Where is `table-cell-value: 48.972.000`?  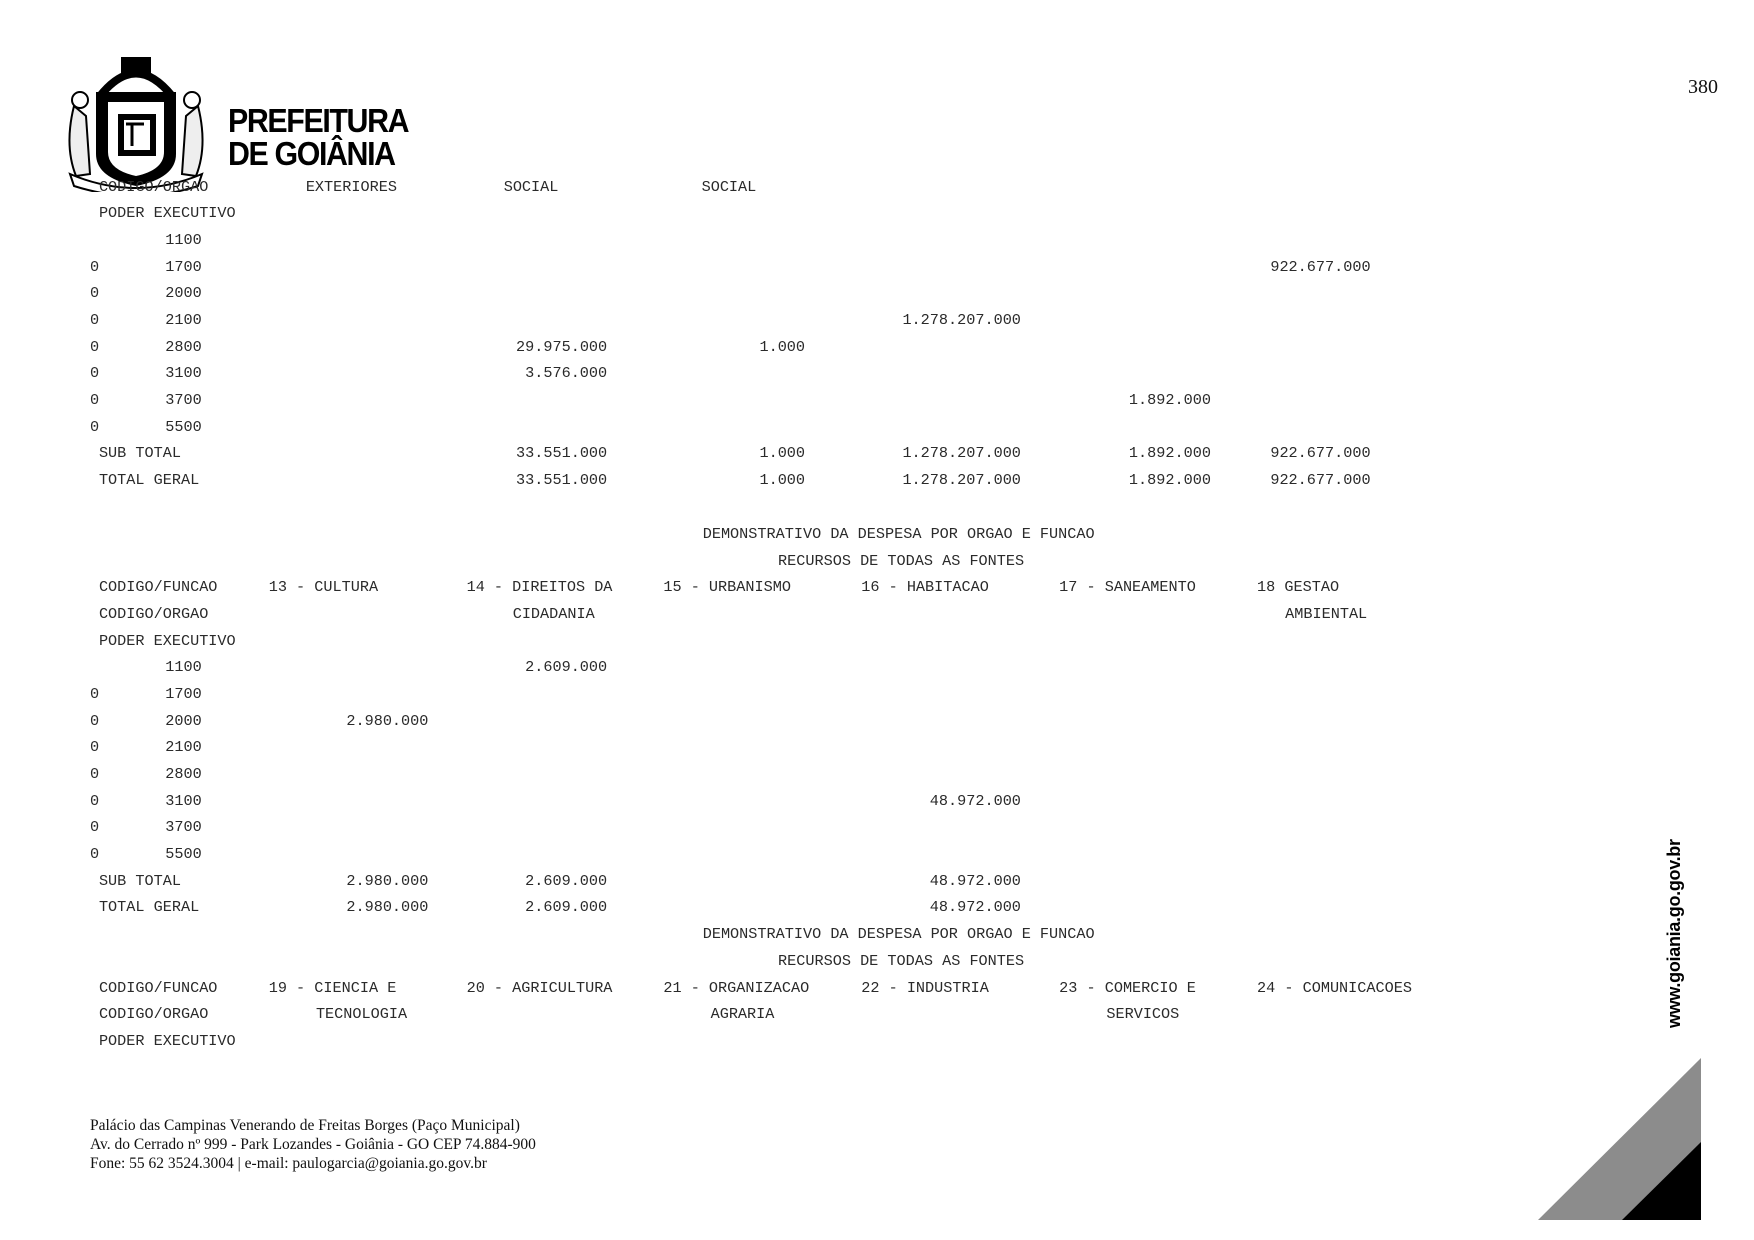
table-cell-value: 48.972.000 is located at coordinates (975, 800).